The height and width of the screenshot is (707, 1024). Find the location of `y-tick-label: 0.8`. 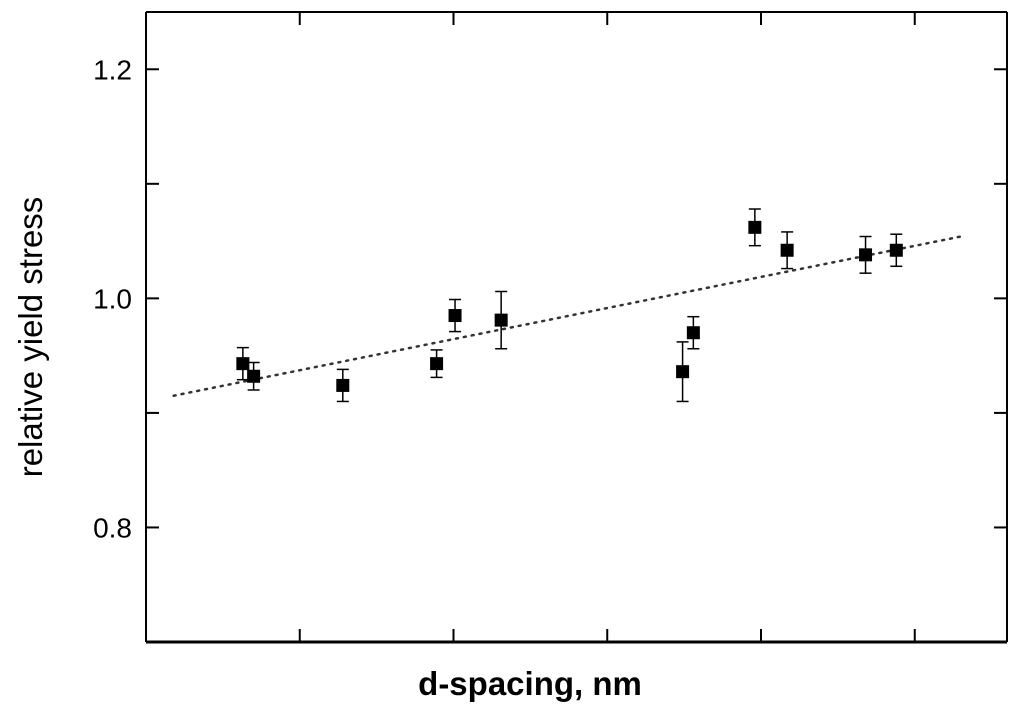

y-tick-label: 0.8 is located at coordinates (112, 527).